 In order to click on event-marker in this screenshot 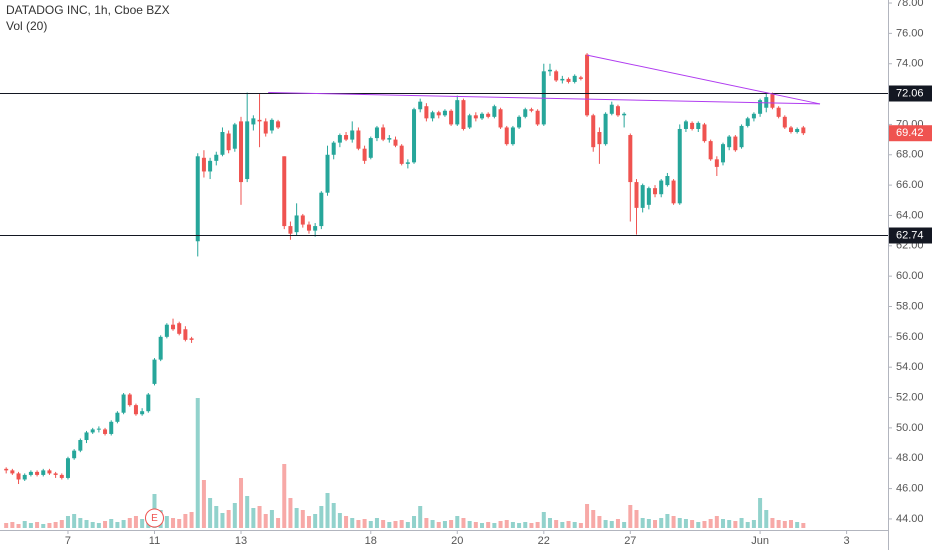, I will do `click(154, 518)`.